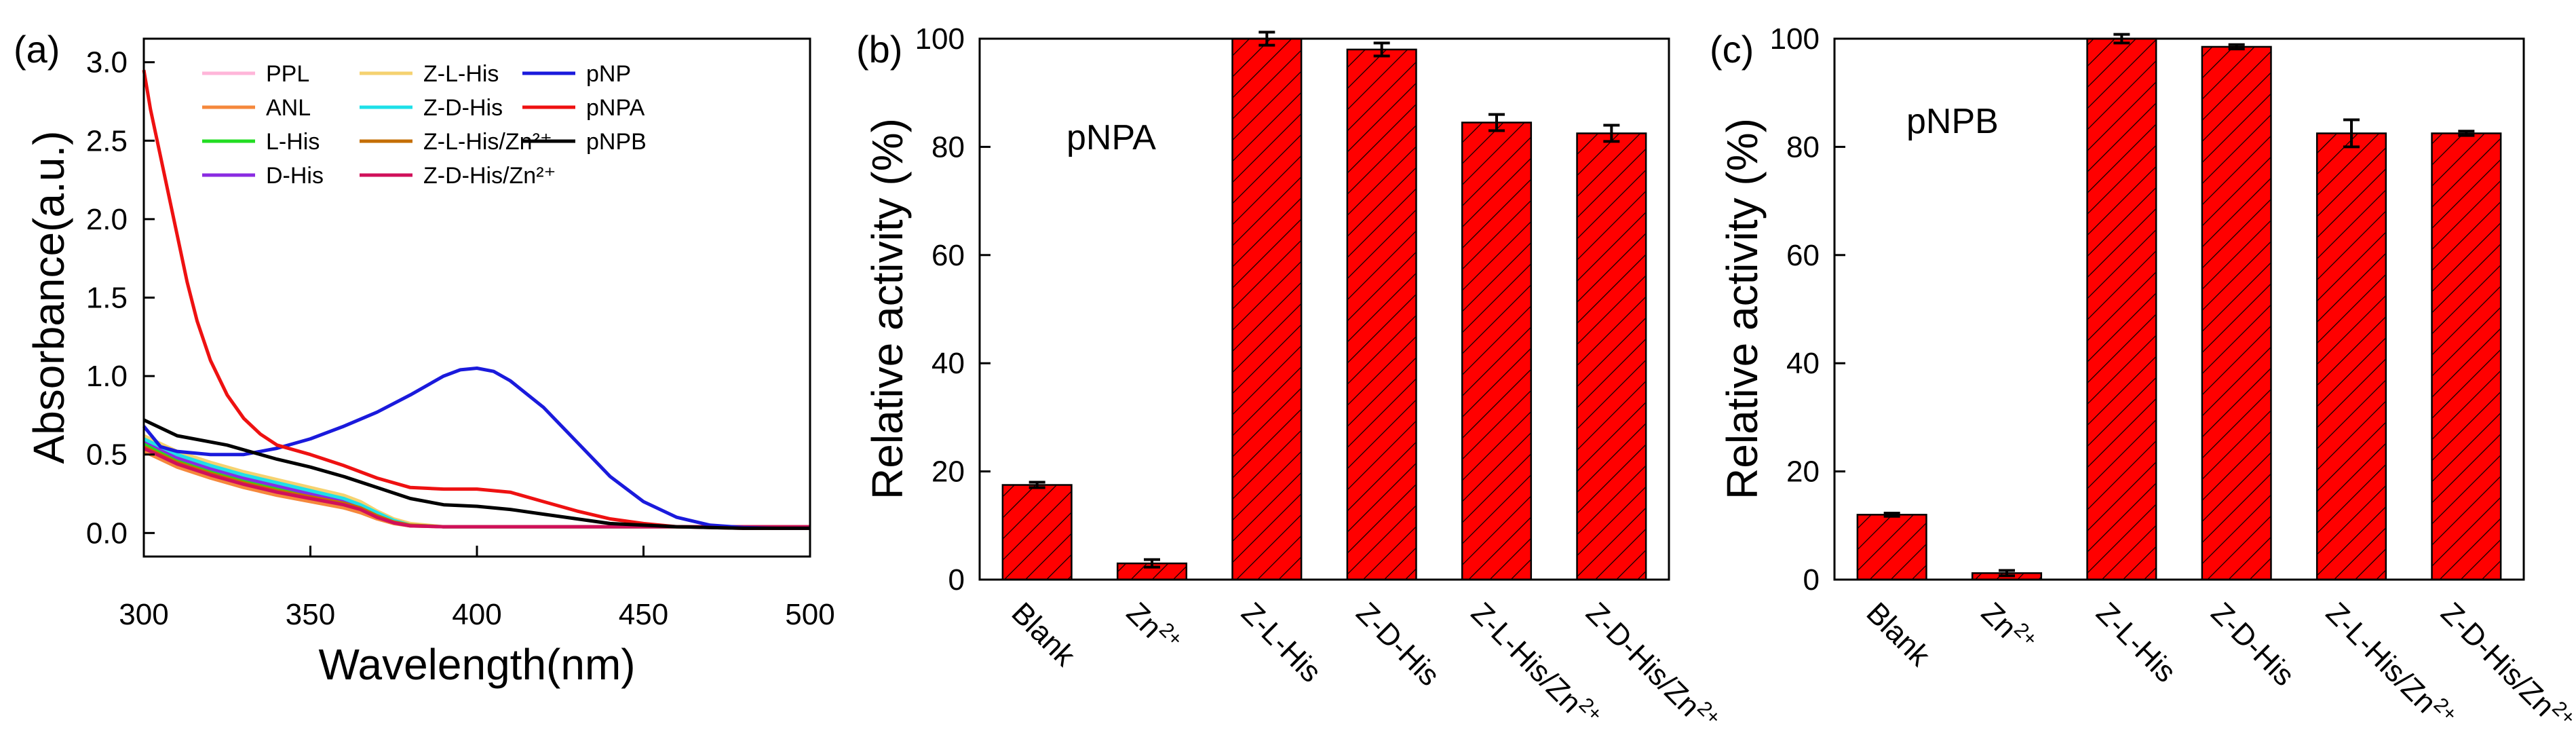 Image resolution: width=2576 pixels, height=752 pixels. What do you see at coordinates (489, 176) in the screenshot?
I see `a-legend-label: Z-D-His/Zn²⁺` at bounding box center [489, 176].